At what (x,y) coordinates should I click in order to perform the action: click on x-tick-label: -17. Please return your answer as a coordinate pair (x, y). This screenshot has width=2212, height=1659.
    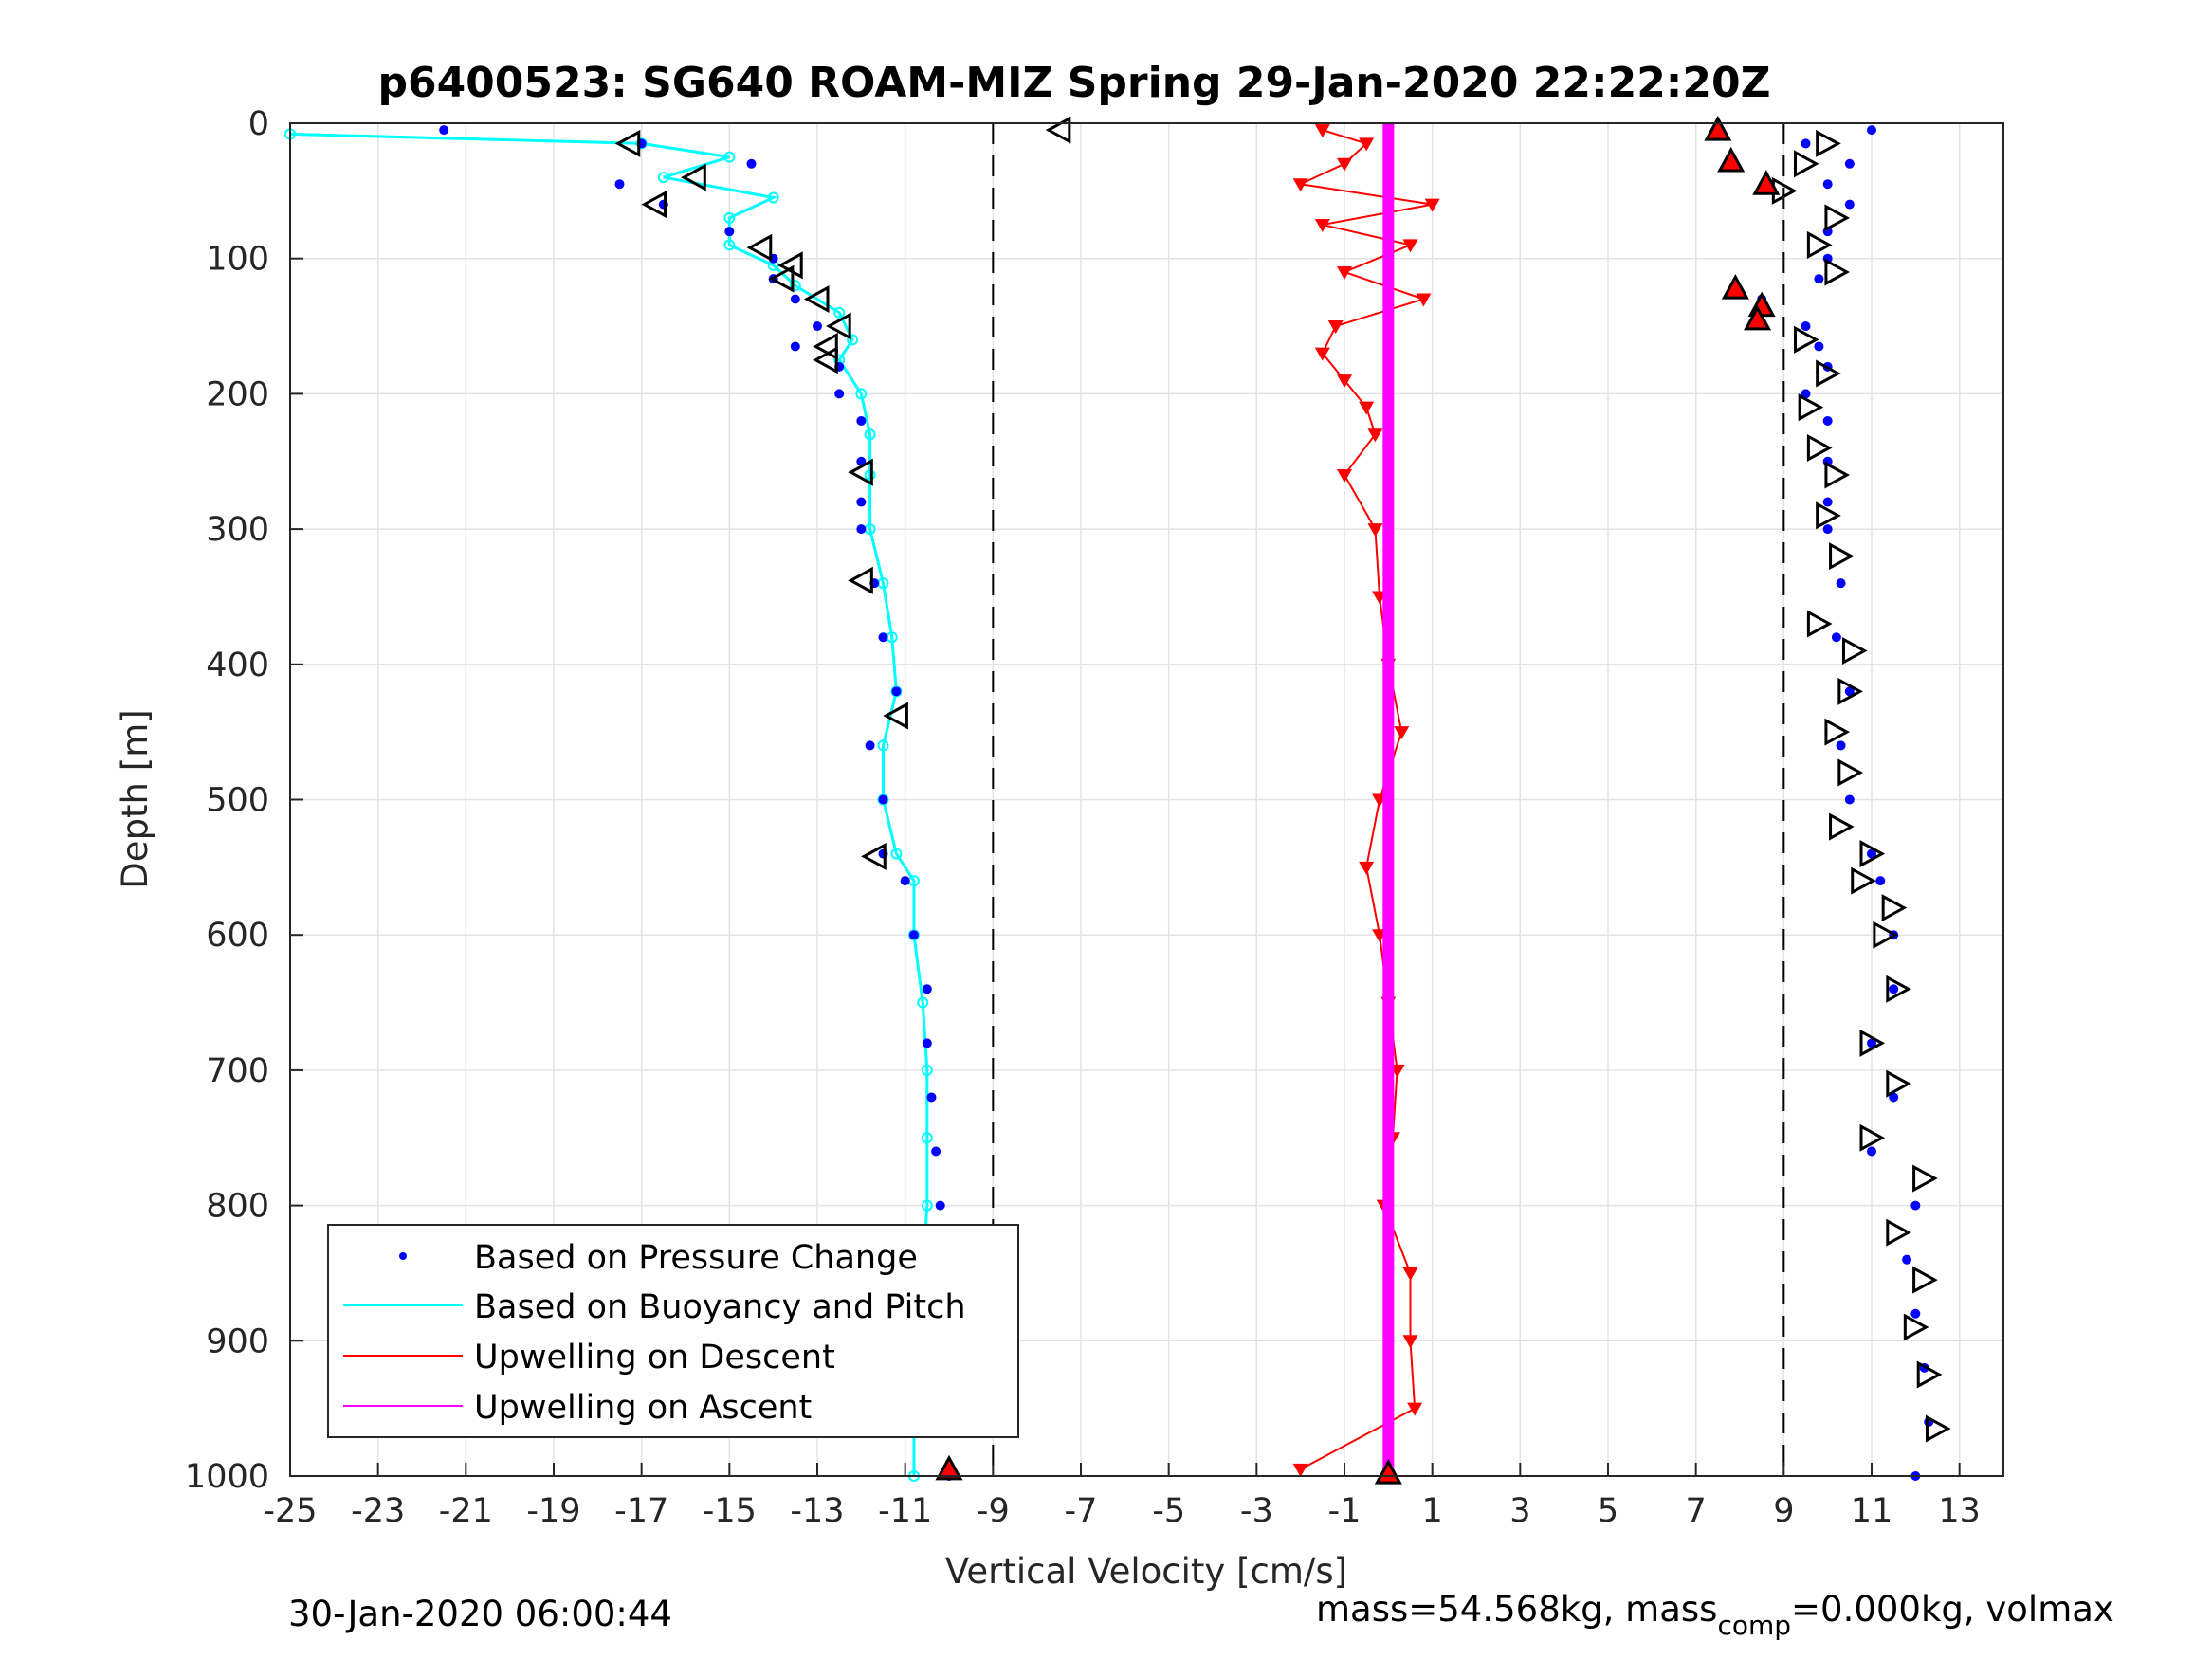
    Looking at the image, I should click on (641, 1511).